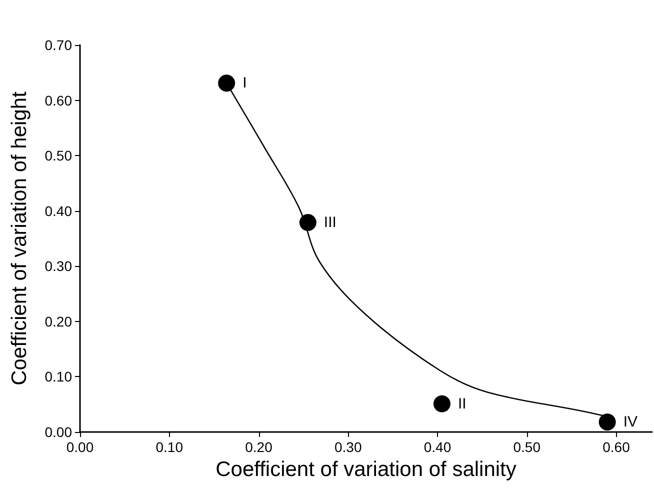 This screenshot has height=493, width=654. Describe the element at coordinates (58, 432) in the screenshot. I see `y-tick-label: 0.00` at that location.